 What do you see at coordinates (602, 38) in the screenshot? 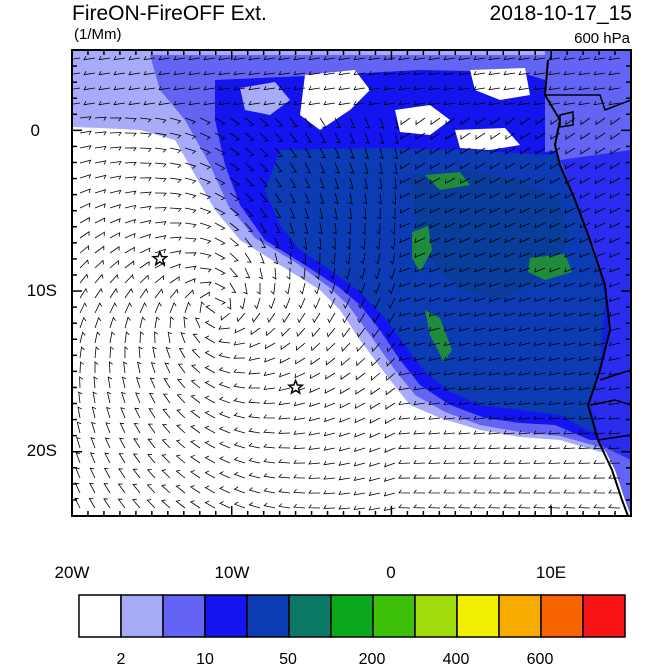
I see `pressure-level-label: 600 hPa` at bounding box center [602, 38].